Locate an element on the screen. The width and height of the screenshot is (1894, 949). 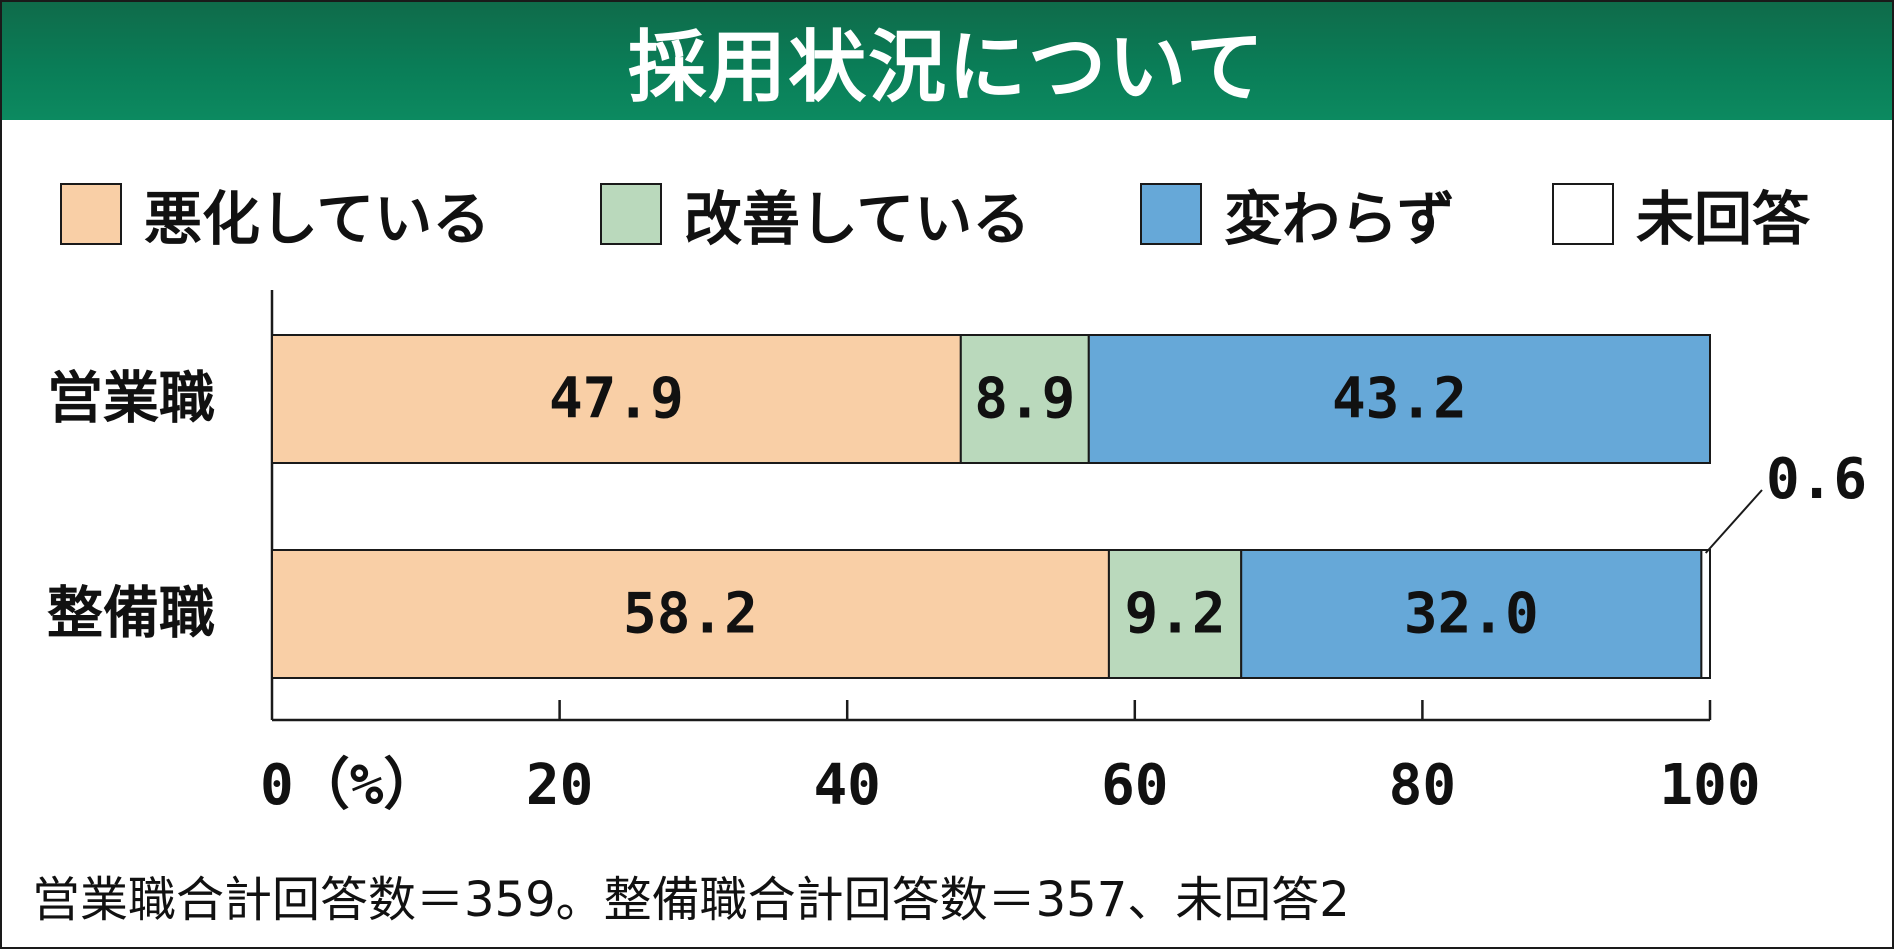
title-bar: 採用状況について is located at coordinates (947, 61).